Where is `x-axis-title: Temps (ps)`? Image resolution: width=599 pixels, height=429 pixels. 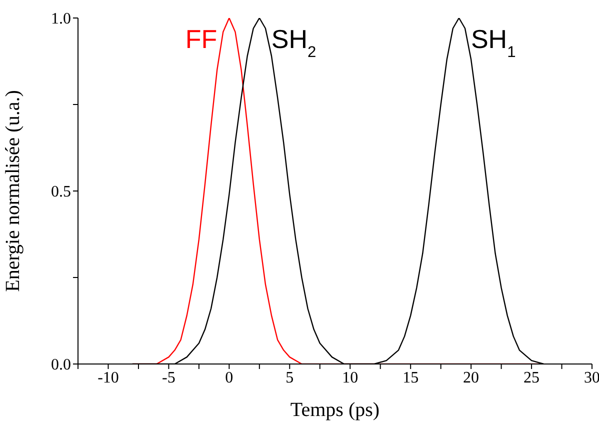
x-axis-title: Temps (ps) is located at coordinates (335, 410).